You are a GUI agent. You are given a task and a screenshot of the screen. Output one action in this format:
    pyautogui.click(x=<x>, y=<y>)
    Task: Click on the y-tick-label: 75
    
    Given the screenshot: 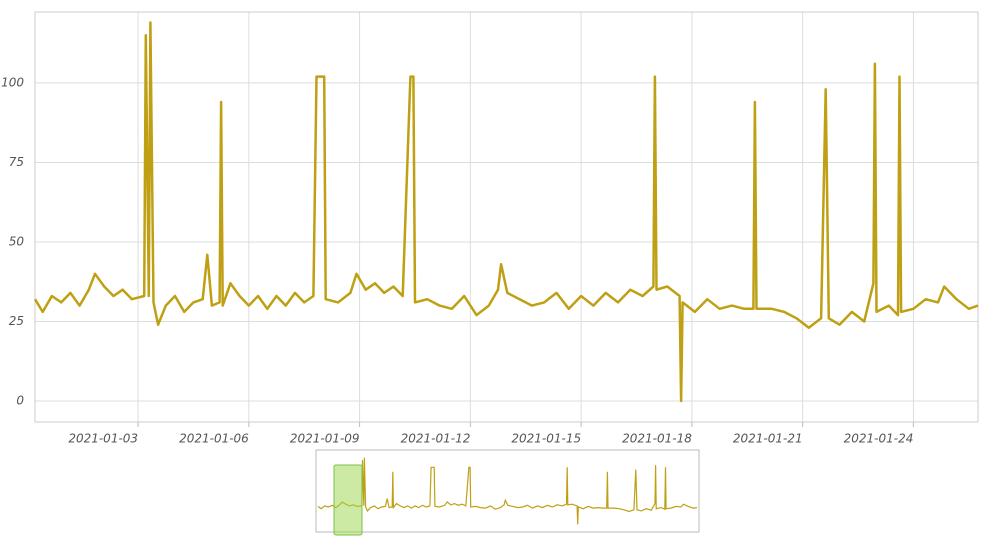 What is the action you would take?
    pyautogui.click(x=16, y=162)
    